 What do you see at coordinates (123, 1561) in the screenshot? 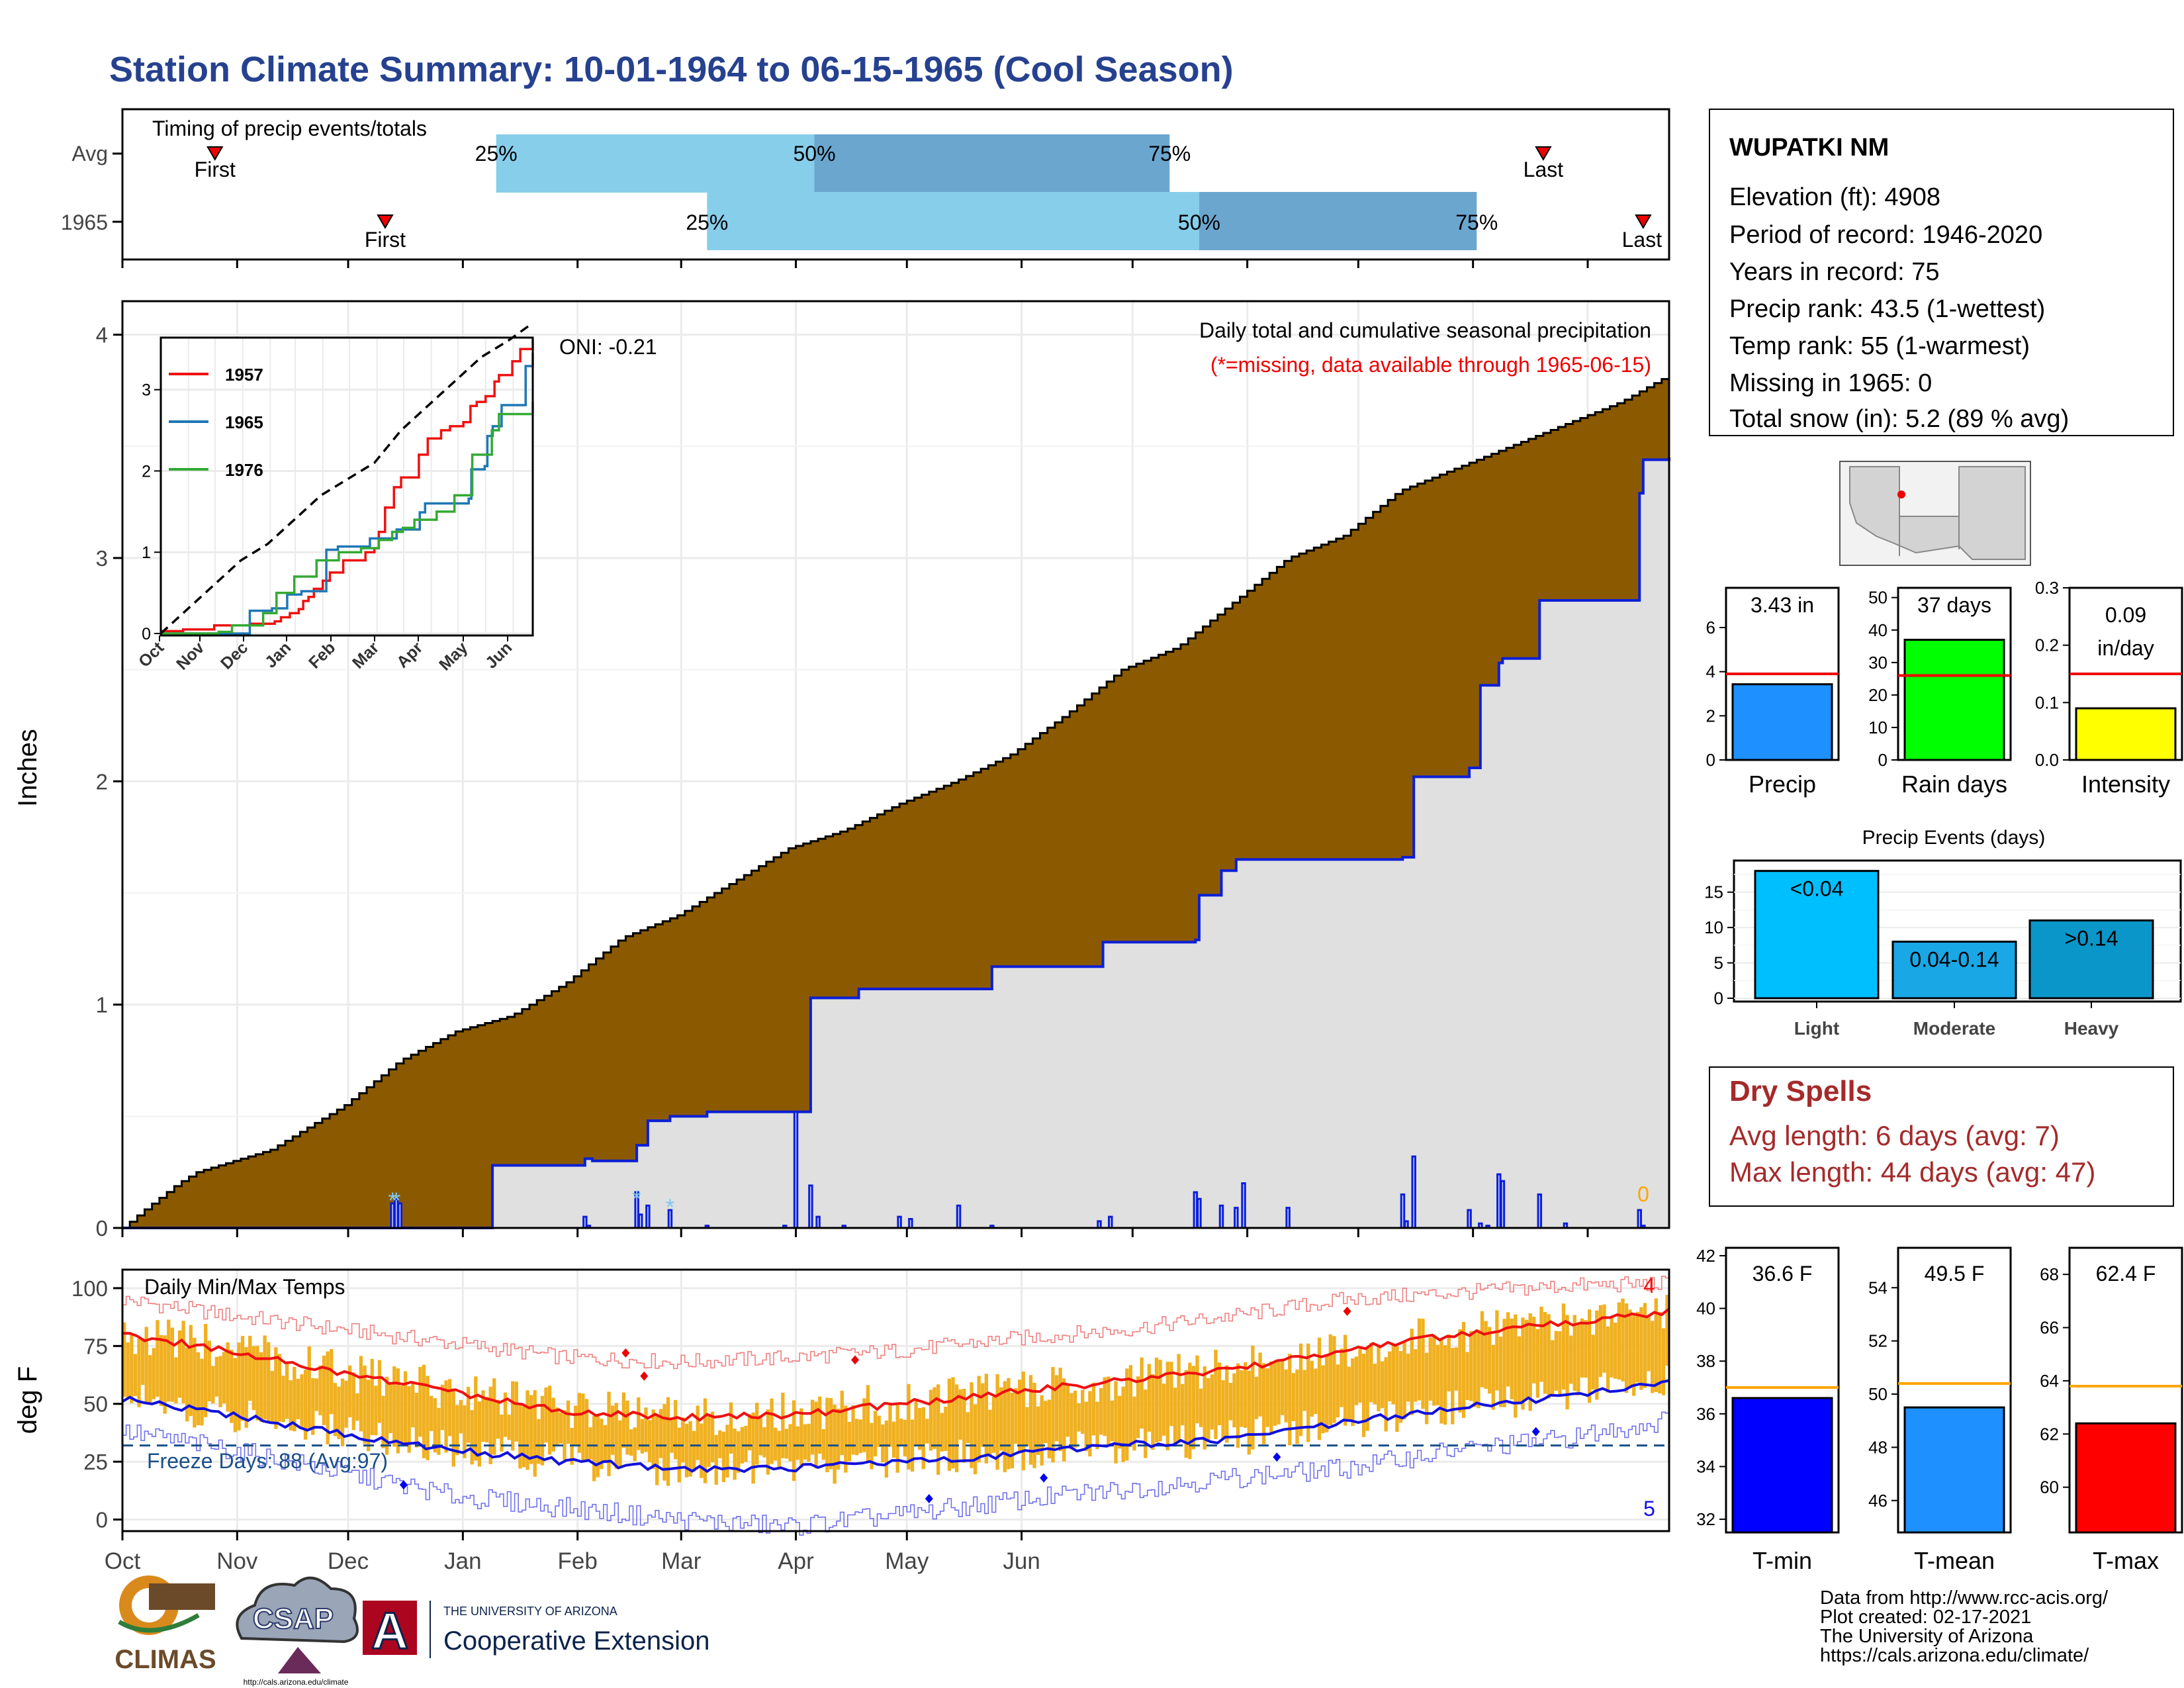
I see `temp-x-tick-label: Oct` at bounding box center [123, 1561].